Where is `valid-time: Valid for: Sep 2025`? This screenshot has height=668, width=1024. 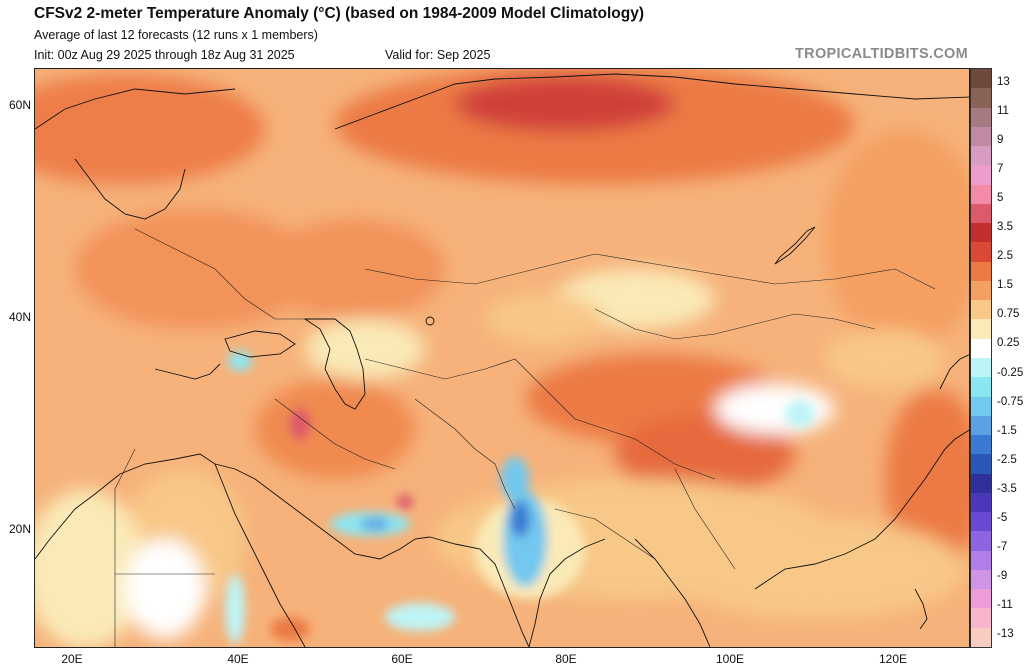 valid-time: Valid for: Sep 2025 is located at coordinates (438, 55).